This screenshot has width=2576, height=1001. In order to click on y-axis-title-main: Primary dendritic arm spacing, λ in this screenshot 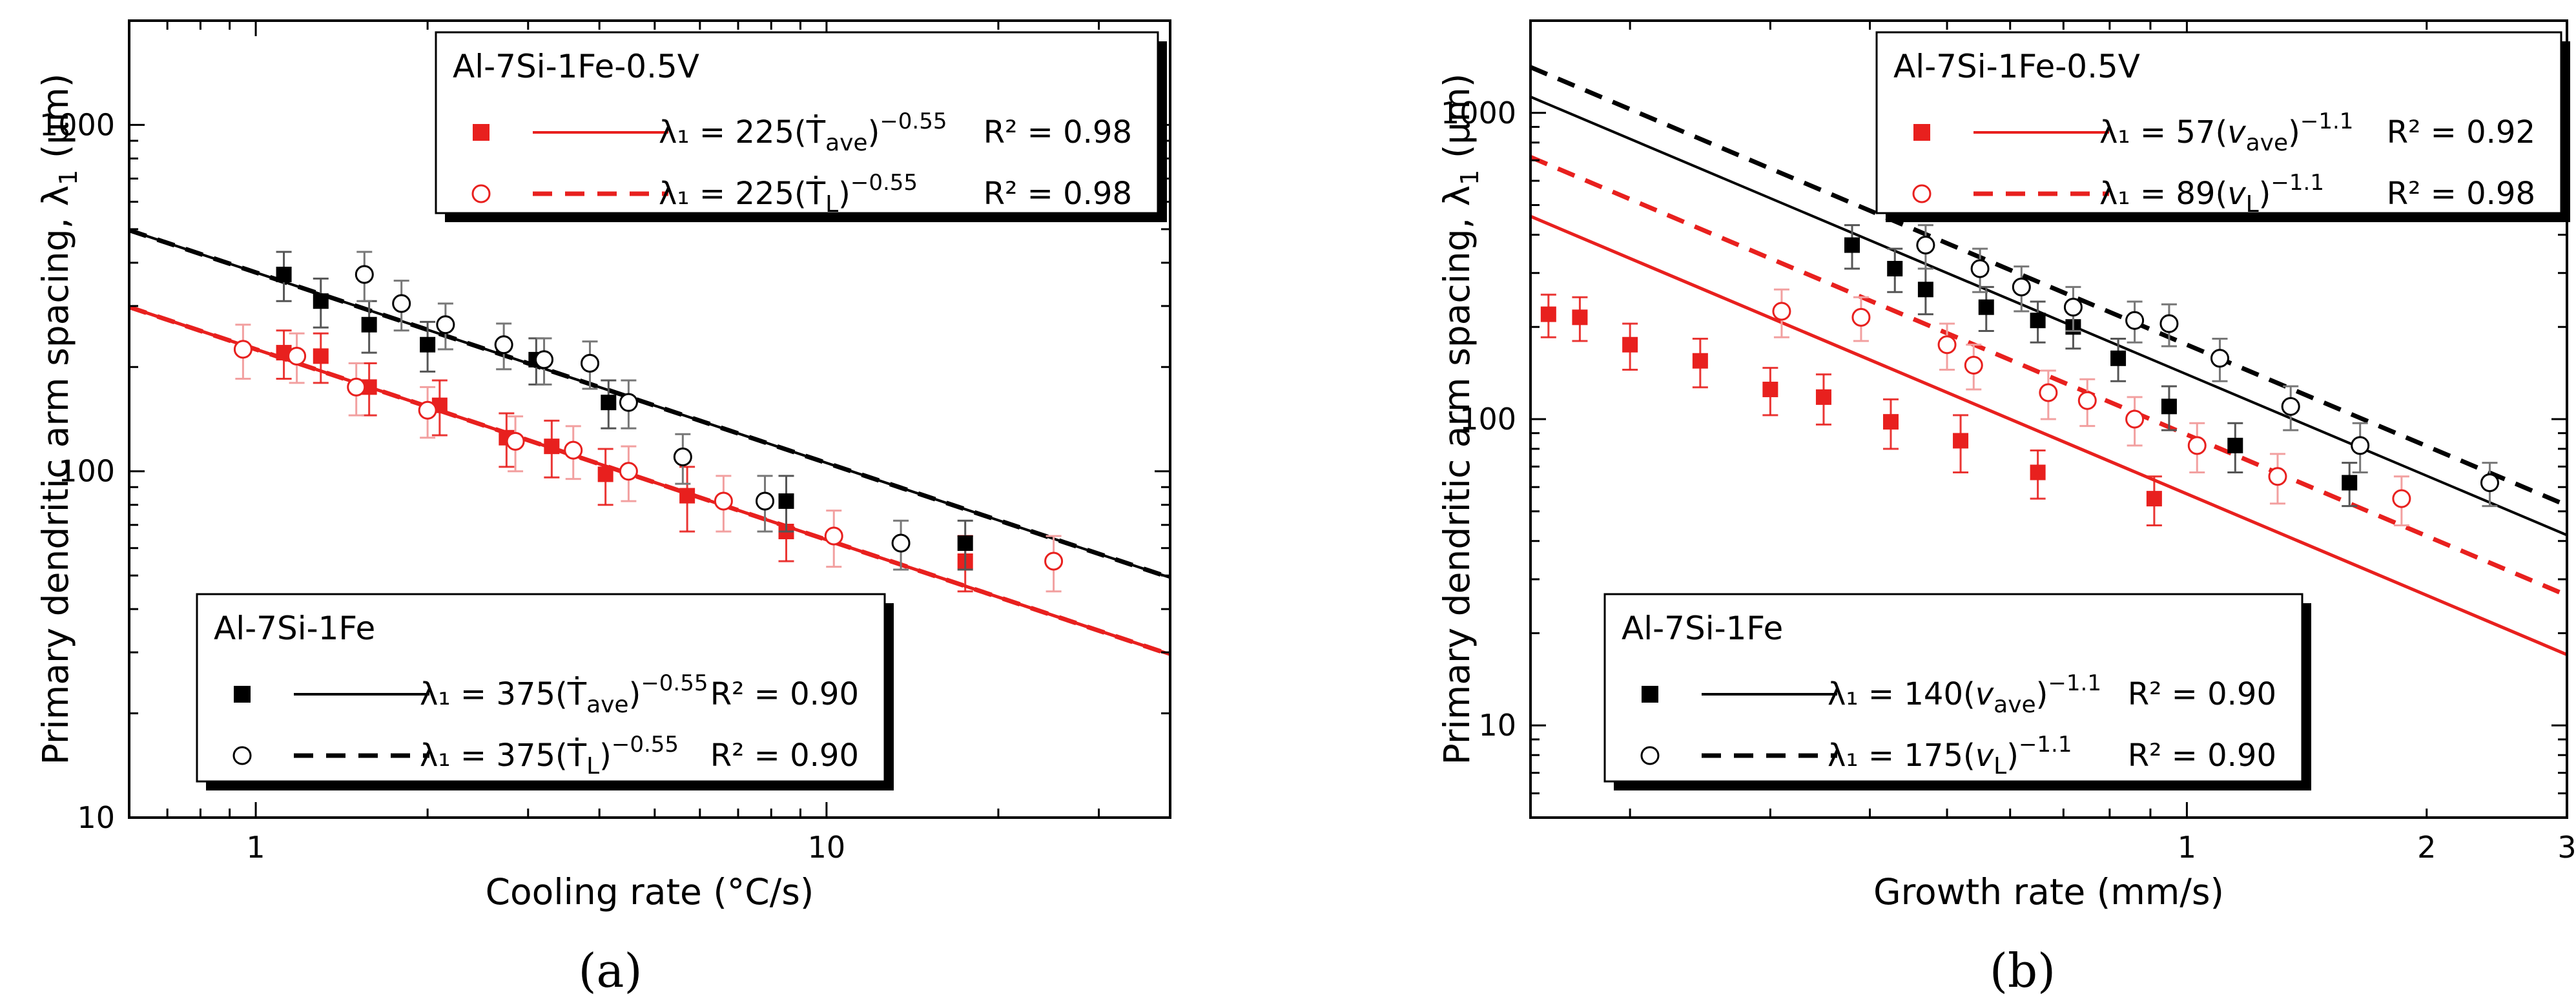, I will do `click(1457, 475)`.